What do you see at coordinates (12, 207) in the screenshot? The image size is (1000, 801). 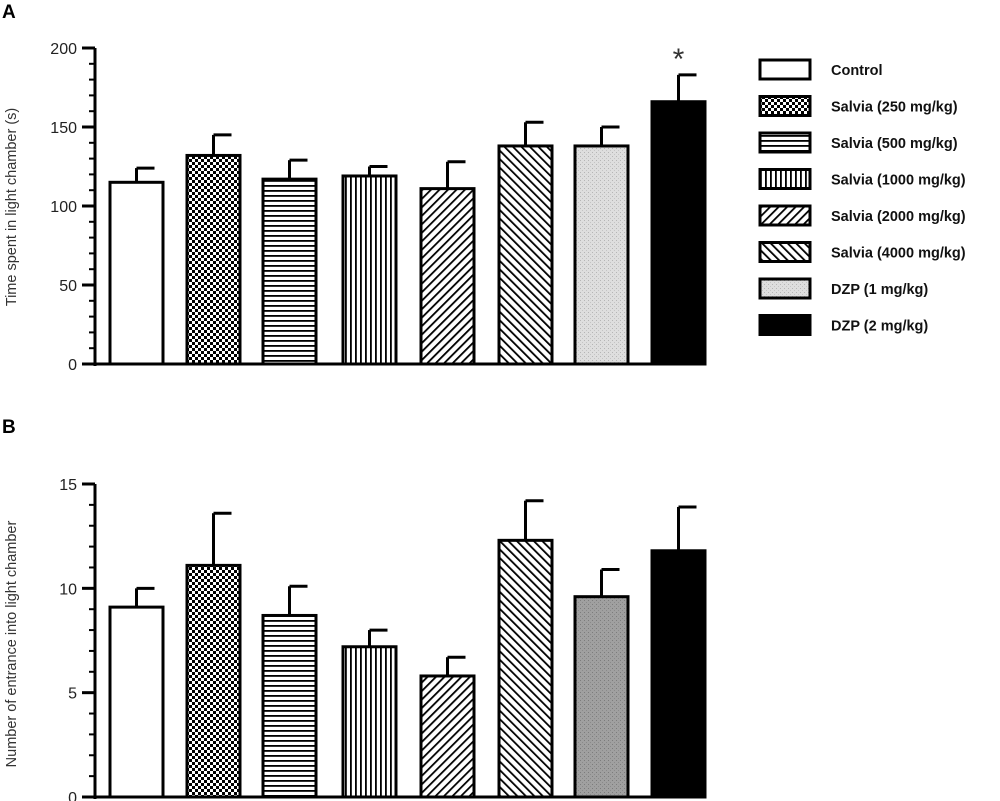 I see `y-axis-title-a: Time spent in light chamber (s)` at bounding box center [12, 207].